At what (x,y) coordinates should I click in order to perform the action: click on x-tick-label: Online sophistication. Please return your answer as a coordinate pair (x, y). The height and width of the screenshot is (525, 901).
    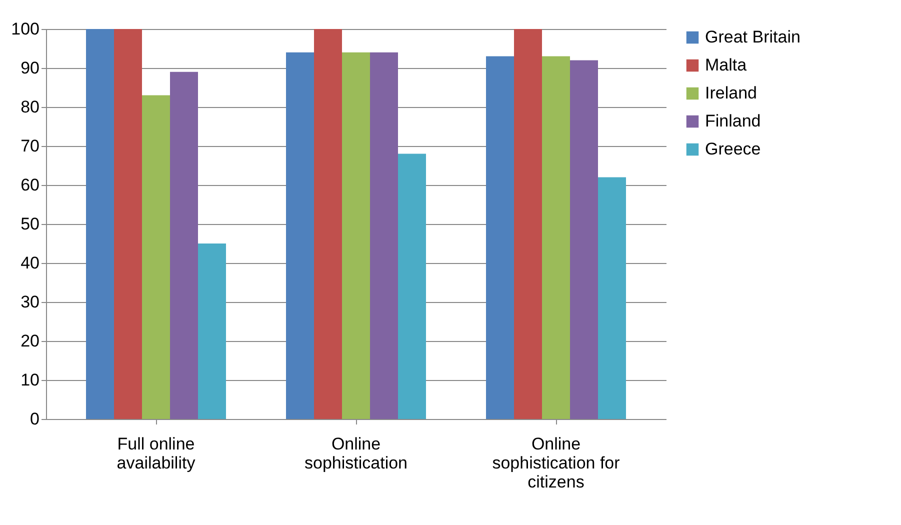
    Looking at the image, I should click on (356, 453).